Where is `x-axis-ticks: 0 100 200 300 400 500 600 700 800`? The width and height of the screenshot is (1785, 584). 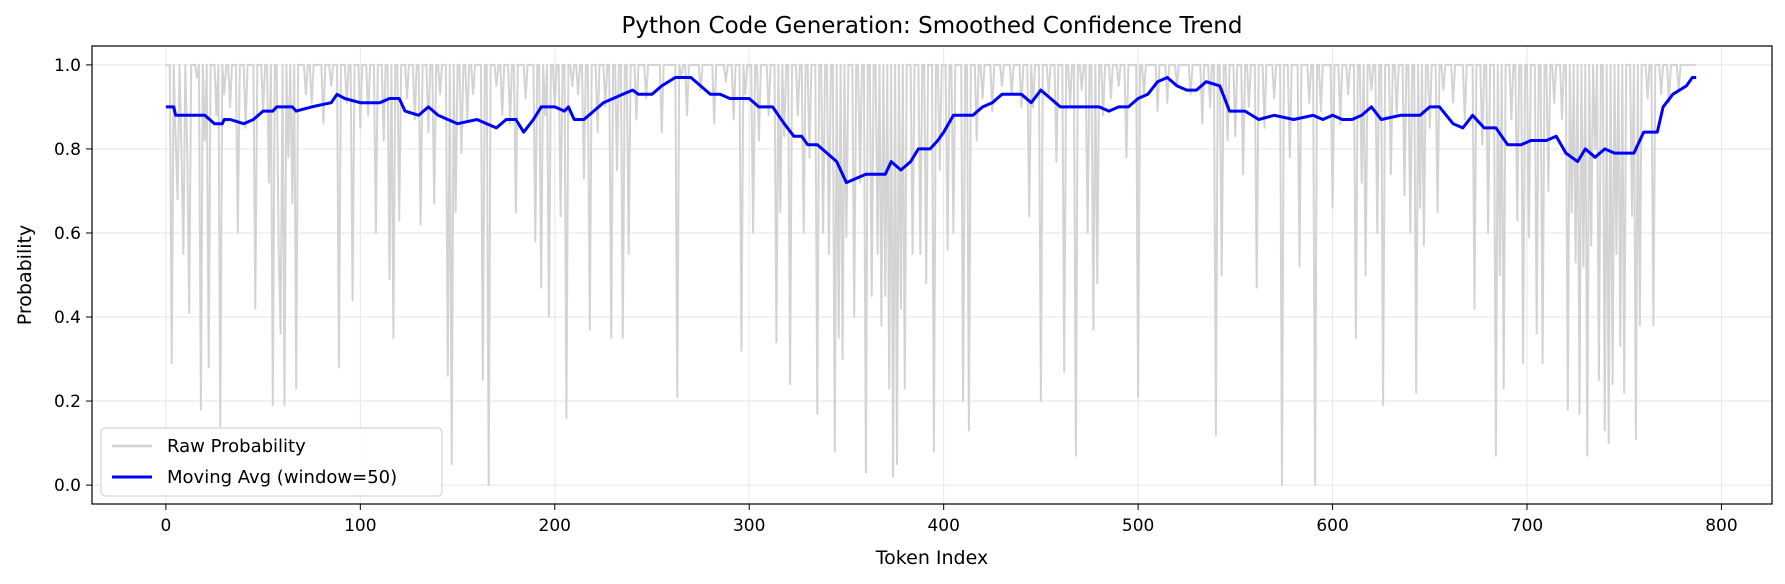 x-axis-ticks: 0 100 200 300 400 500 600 700 800 is located at coordinates (949, 520).